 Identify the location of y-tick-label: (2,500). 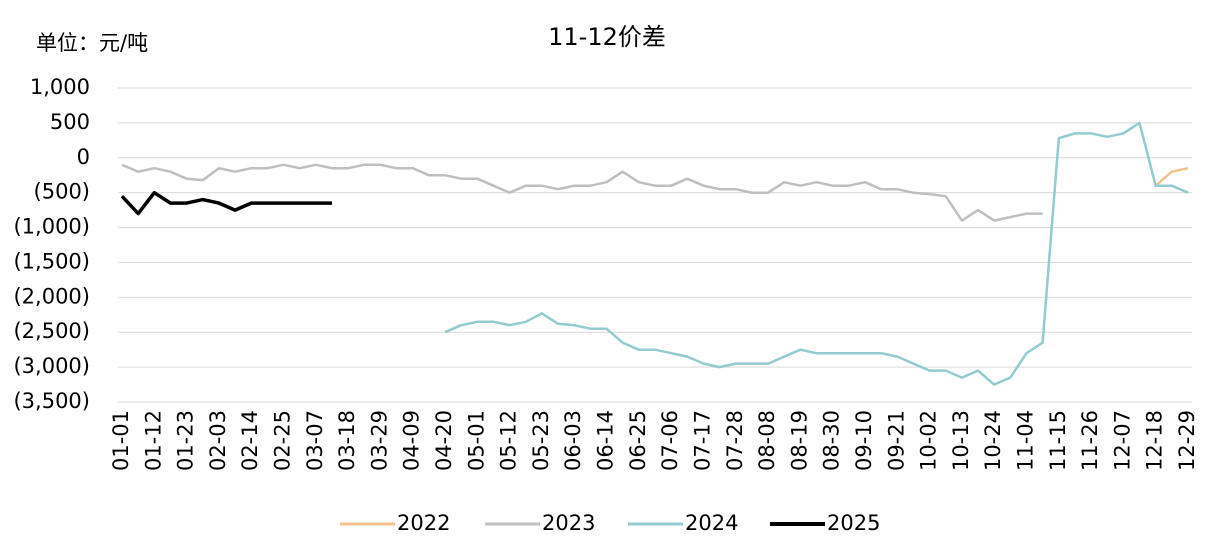
(51, 331).